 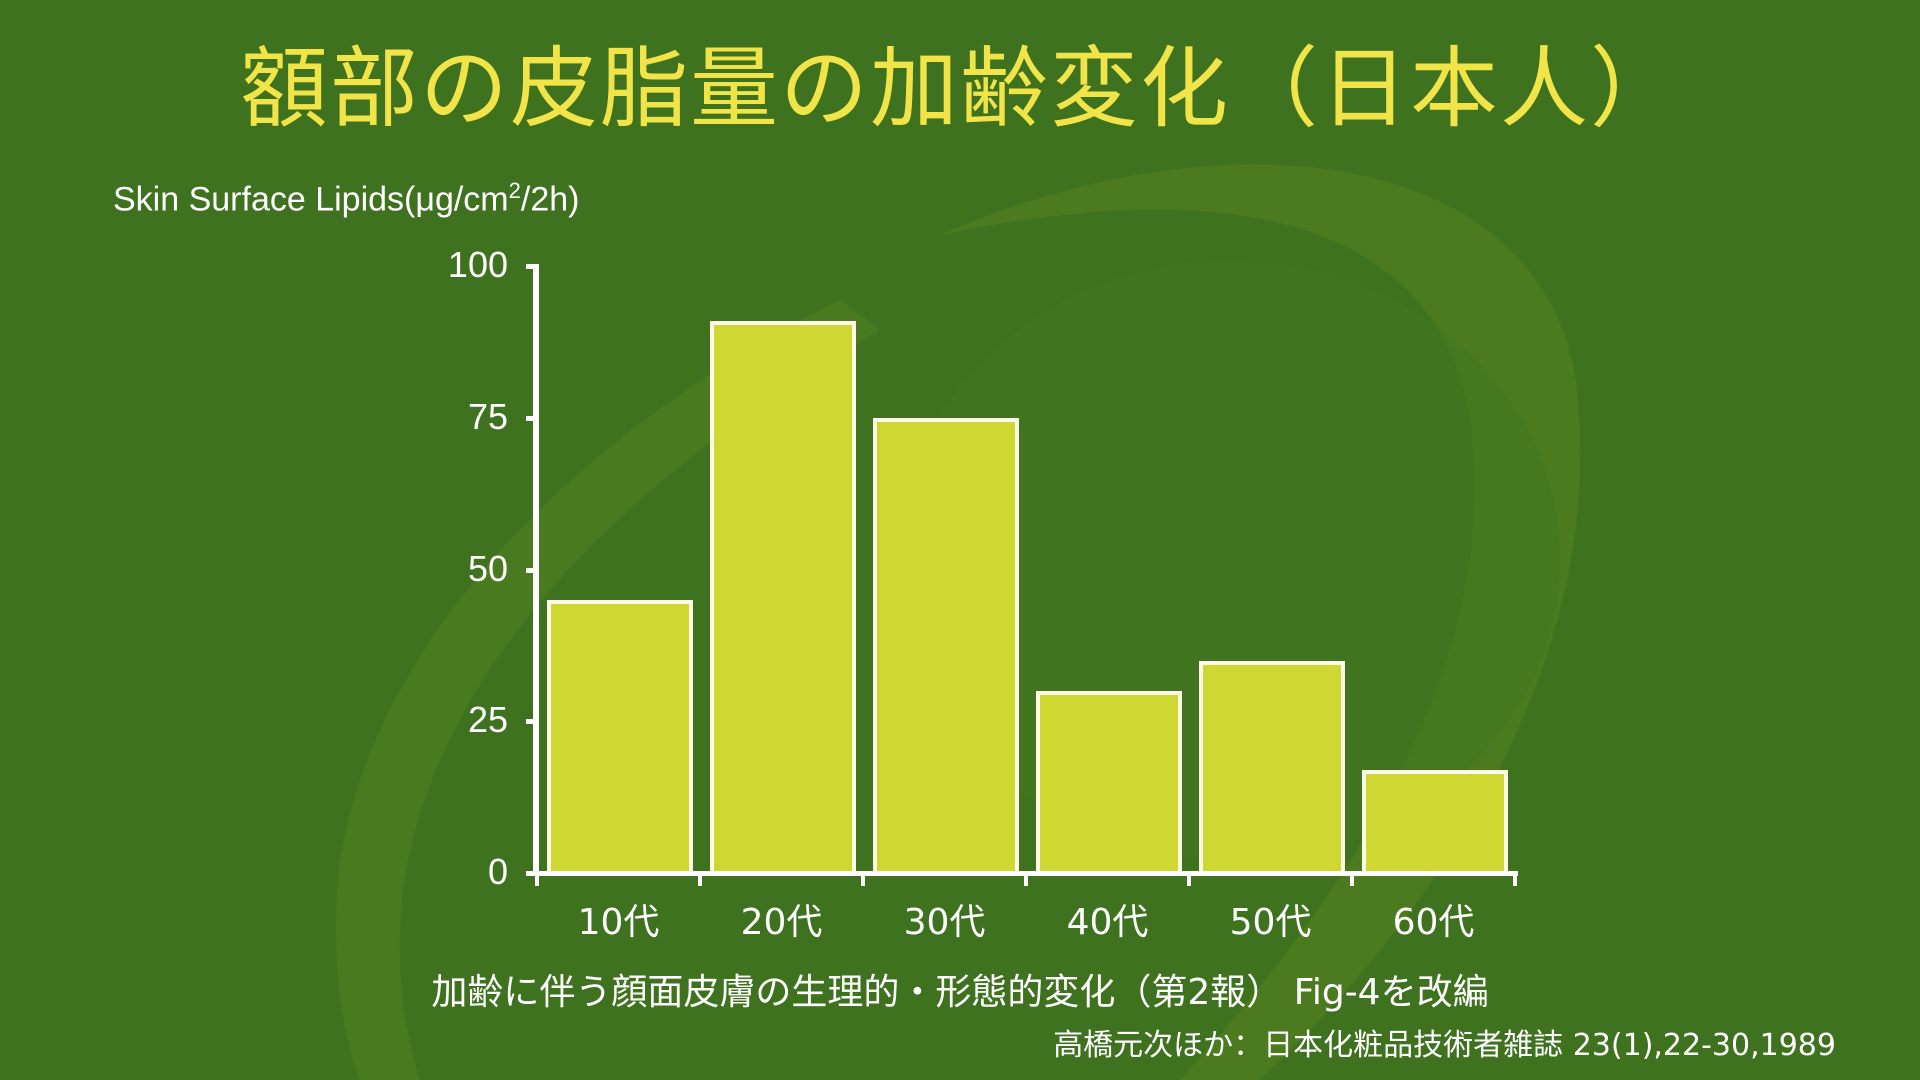 I want to click on x-category-label: 20代, so click(x=781, y=922).